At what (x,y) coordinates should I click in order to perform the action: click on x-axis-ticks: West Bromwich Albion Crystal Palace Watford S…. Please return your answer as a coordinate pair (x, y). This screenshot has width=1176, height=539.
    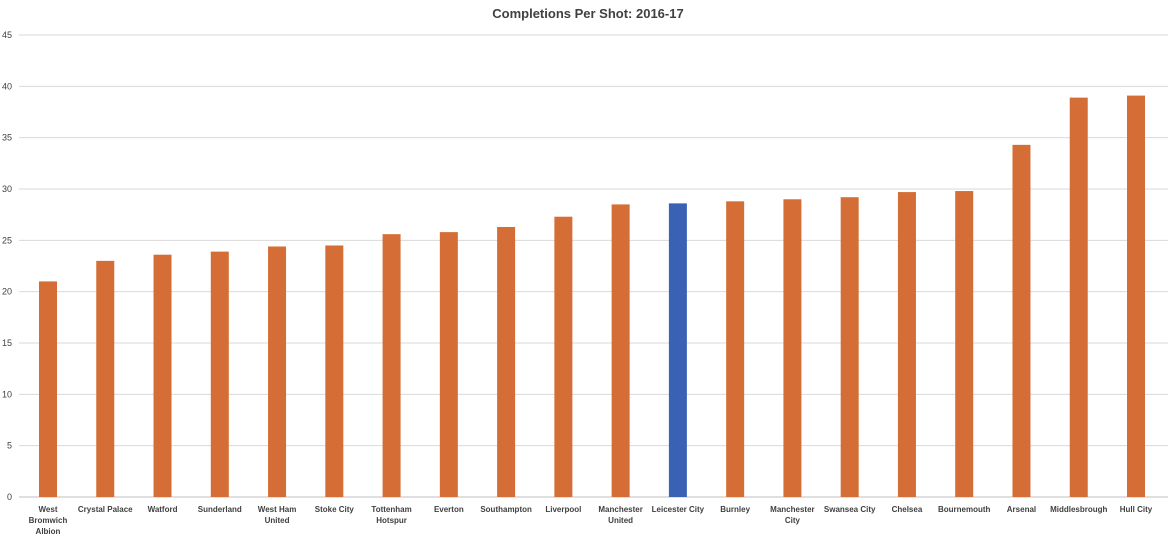
    Looking at the image, I should click on (591, 520).